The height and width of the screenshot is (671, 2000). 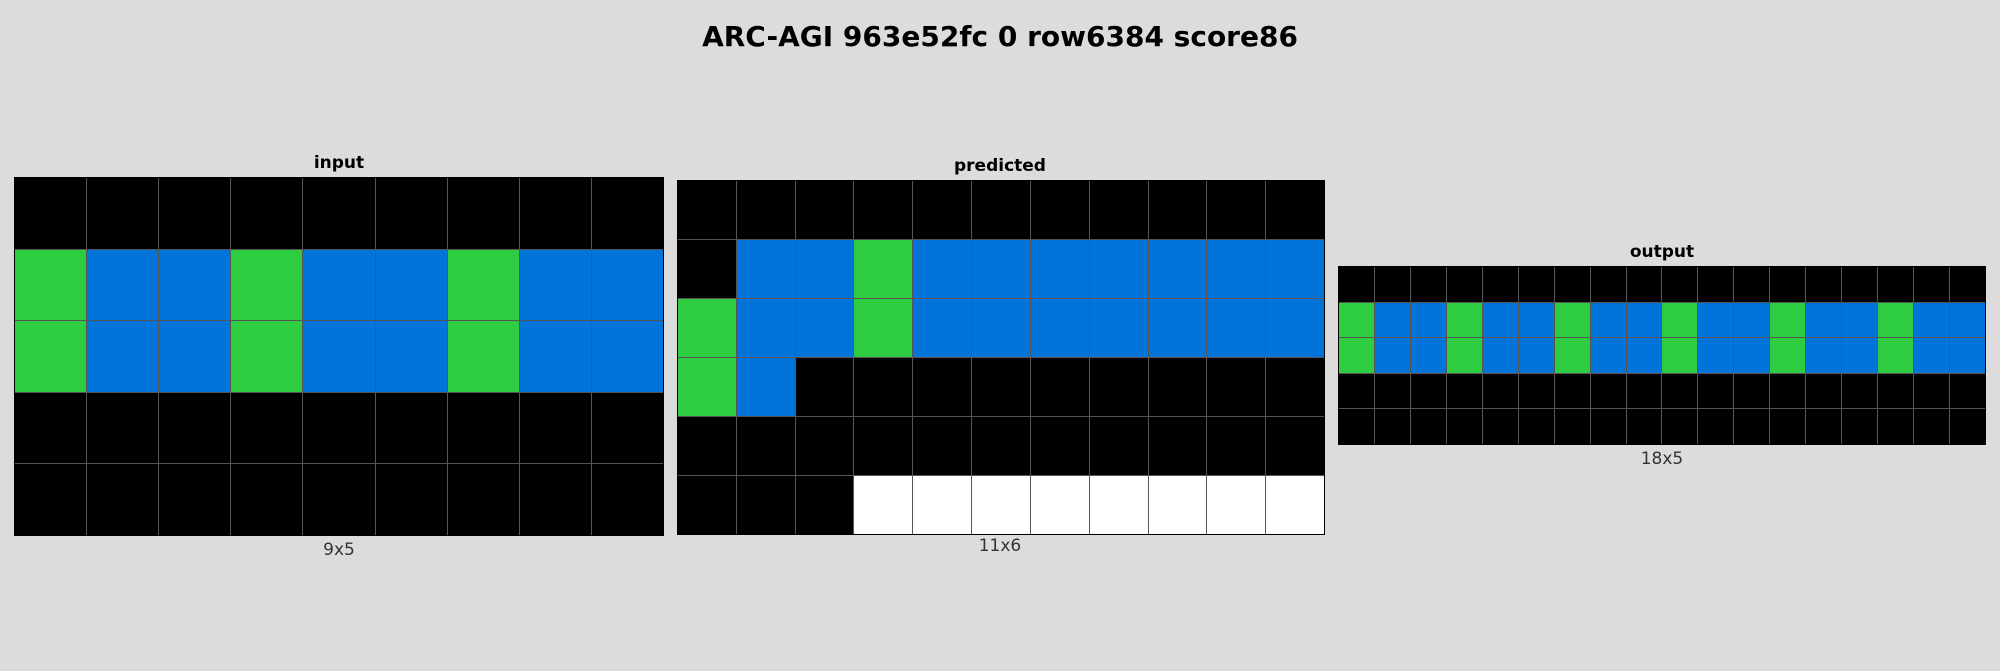 What do you see at coordinates (1662, 252) in the screenshot?
I see `output-panel-label: output` at bounding box center [1662, 252].